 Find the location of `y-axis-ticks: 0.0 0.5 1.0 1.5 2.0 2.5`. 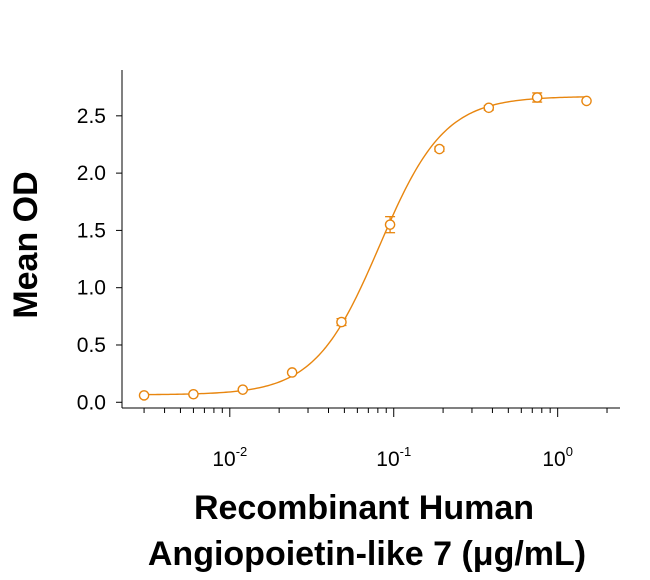

y-axis-ticks: 0.0 0.5 1.0 1.5 2.0 2.5 is located at coordinates (99, 259).